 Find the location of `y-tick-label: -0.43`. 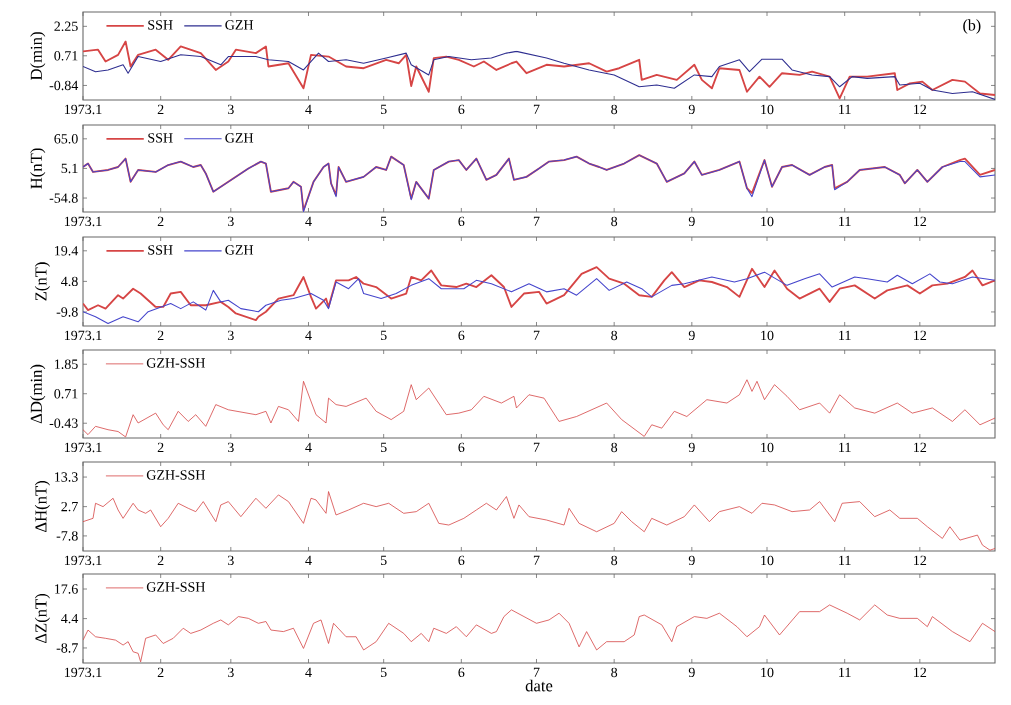

y-tick-label: -0.43 is located at coordinates (63, 423).